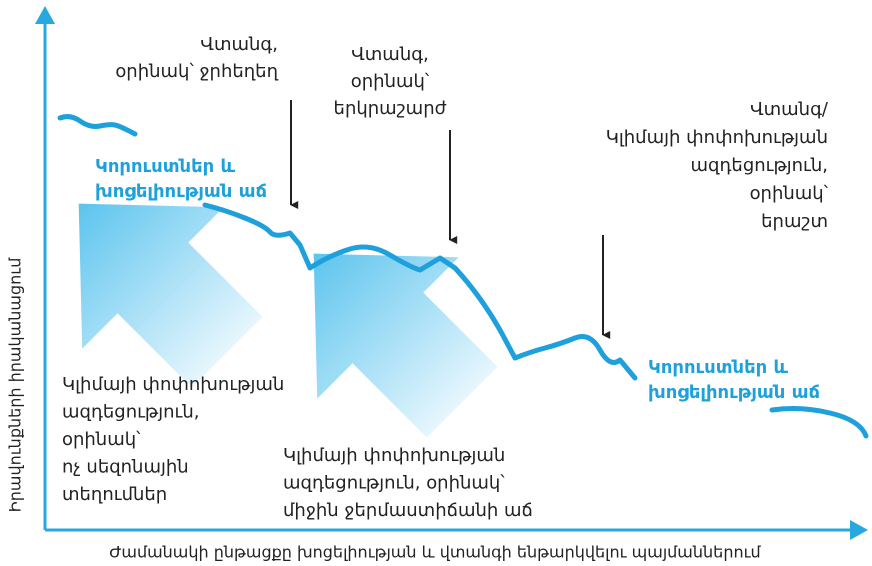 This screenshot has width=872, height=566. What do you see at coordinates (718, 367) in the screenshot?
I see `losses-2-line: Կորուստներ և` at bounding box center [718, 367].